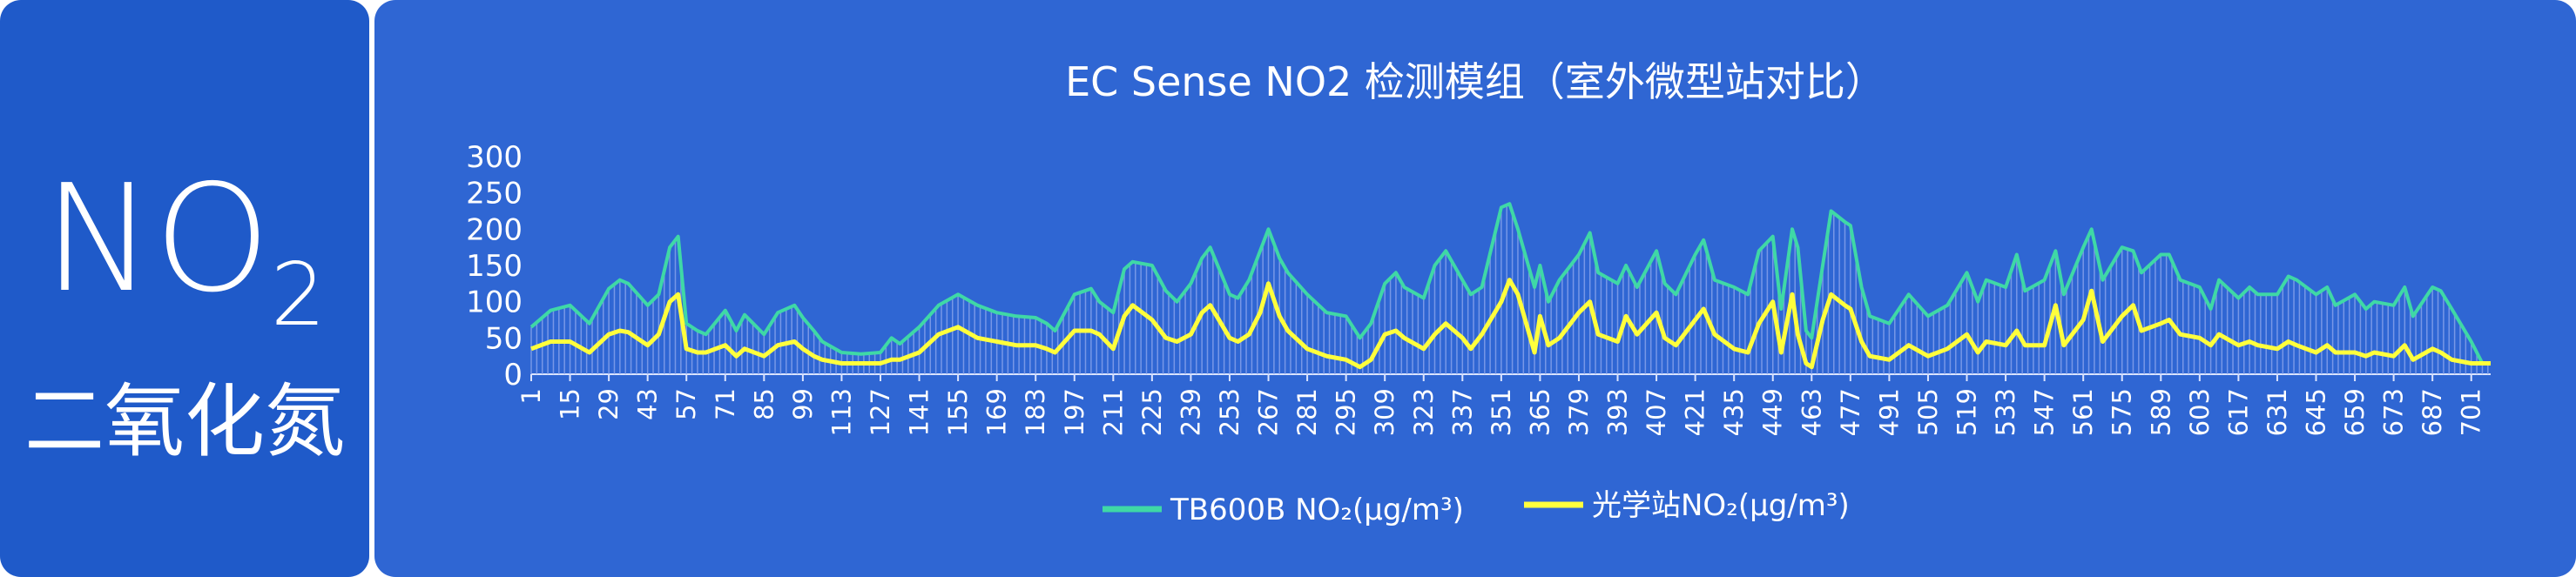 This screenshot has height=577, width=2576. I want to click on x-tick-label: 57, so click(686, 404).